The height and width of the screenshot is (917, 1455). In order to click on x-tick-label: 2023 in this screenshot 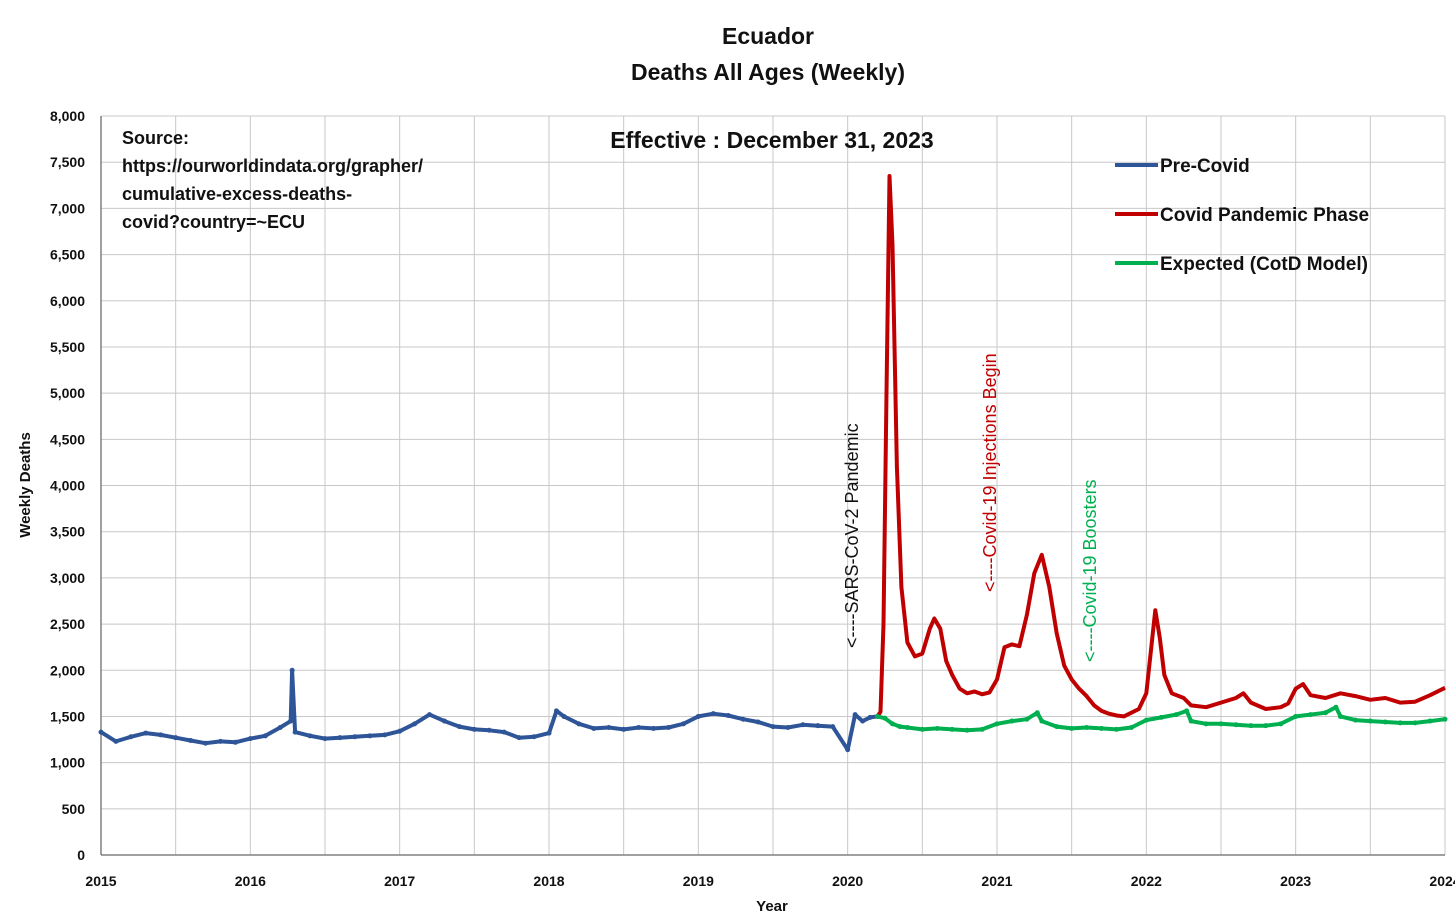, I will do `click(1295, 881)`.